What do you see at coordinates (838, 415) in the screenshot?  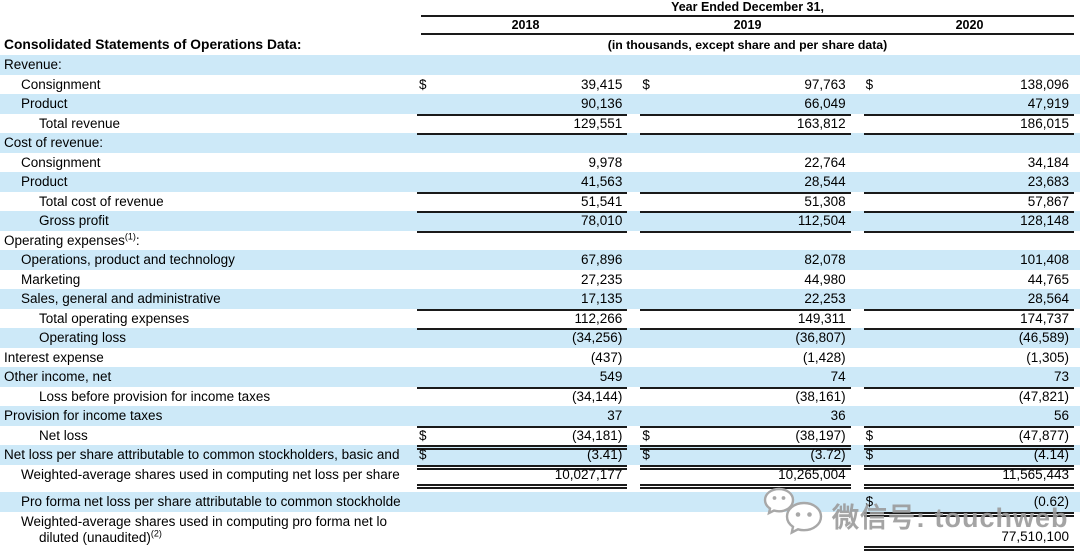 I see `value-2019: 36` at bounding box center [838, 415].